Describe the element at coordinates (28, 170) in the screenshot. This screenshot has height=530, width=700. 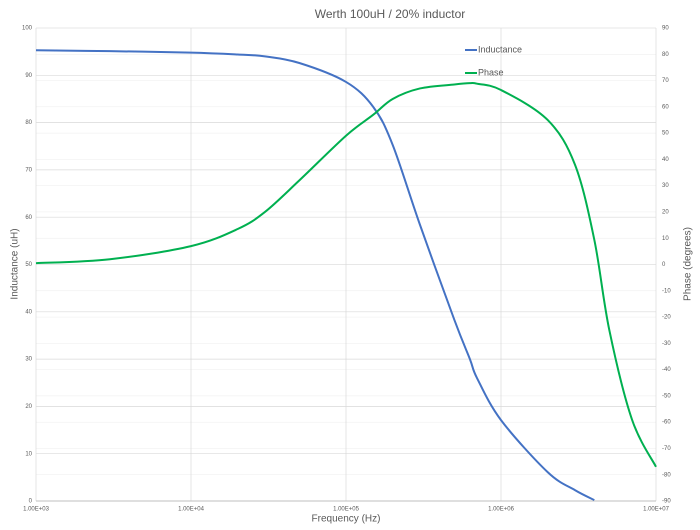
I see `y-tick-label: 70` at that location.